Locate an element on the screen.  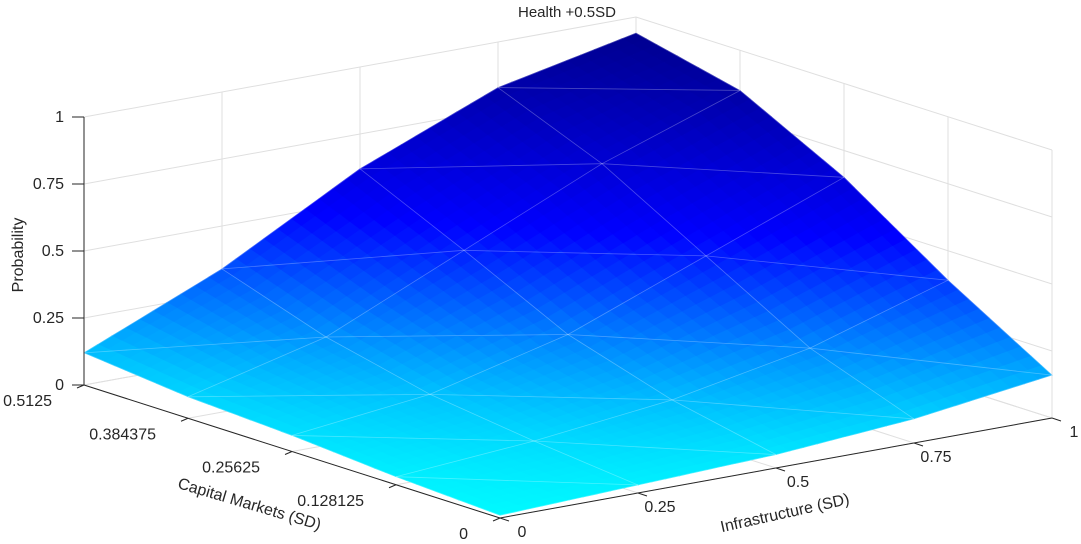
y-tick-label-1: 0.128125 is located at coordinates (330, 501).